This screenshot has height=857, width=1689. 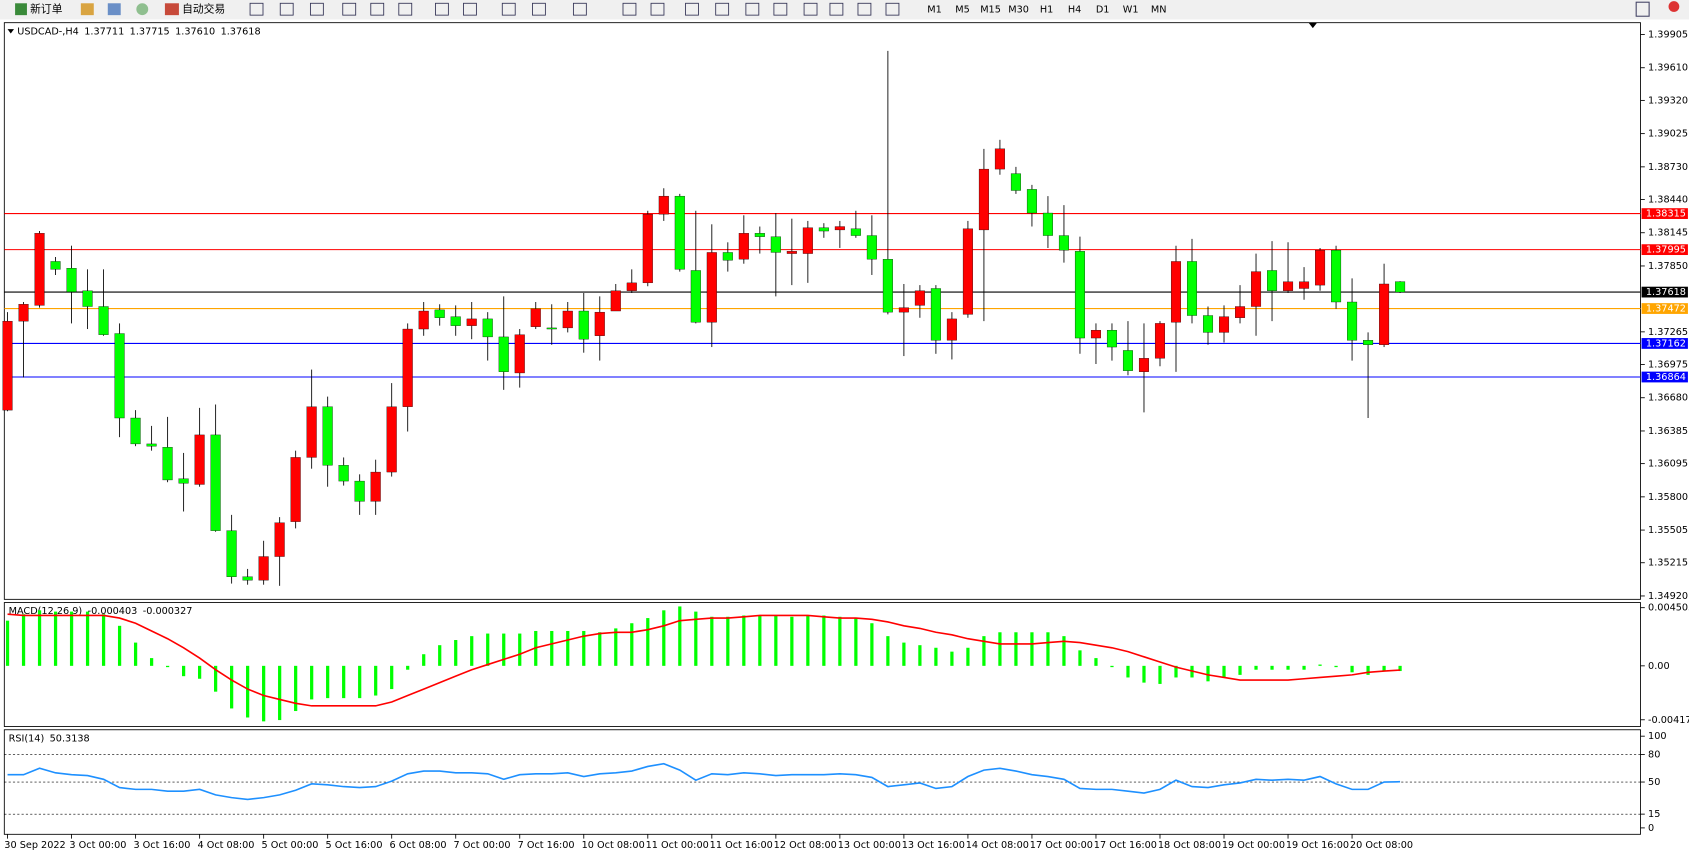 What do you see at coordinates (1159, 10) in the screenshot?
I see `timeframe: MN` at bounding box center [1159, 10].